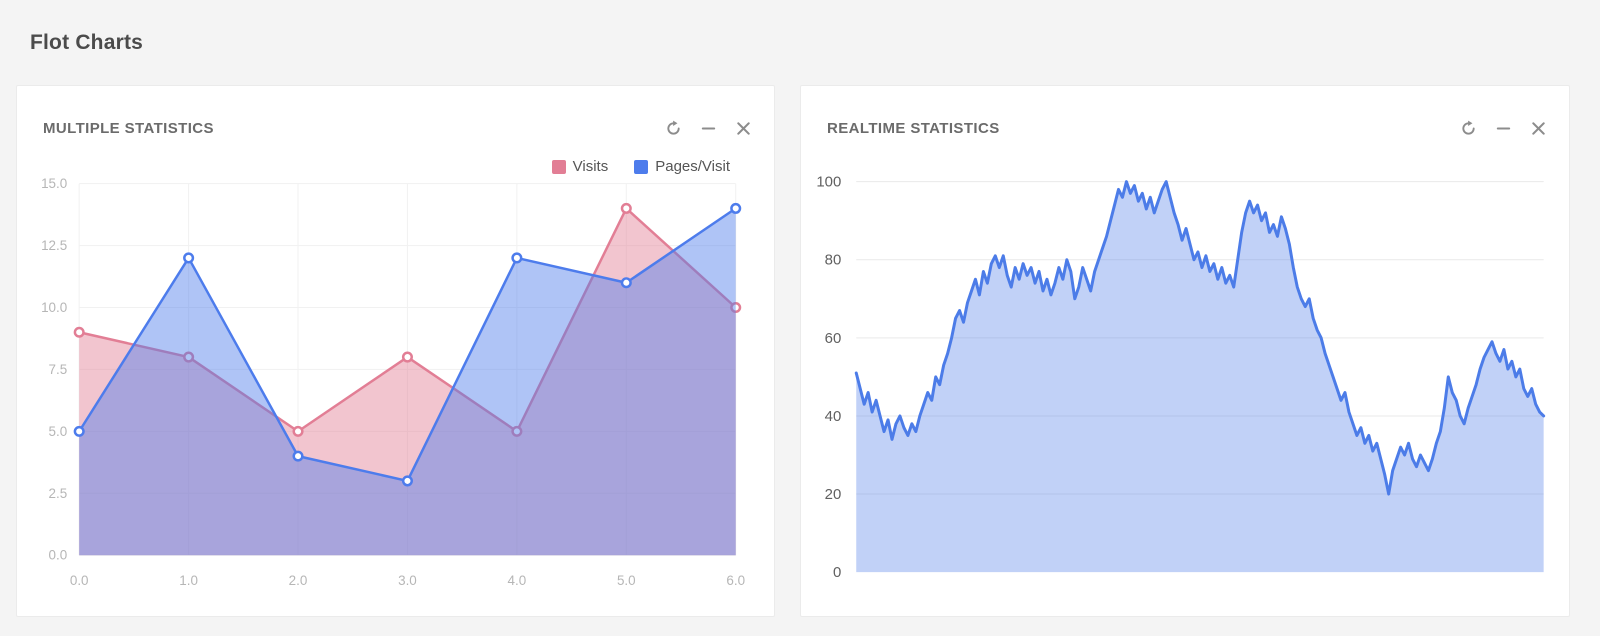 The height and width of the screenshot is (636, 1600). What do you see at coordinates (188, 580) in the screenshot?
I see `svg-text: 1.0` at bounding box center [188, 580].